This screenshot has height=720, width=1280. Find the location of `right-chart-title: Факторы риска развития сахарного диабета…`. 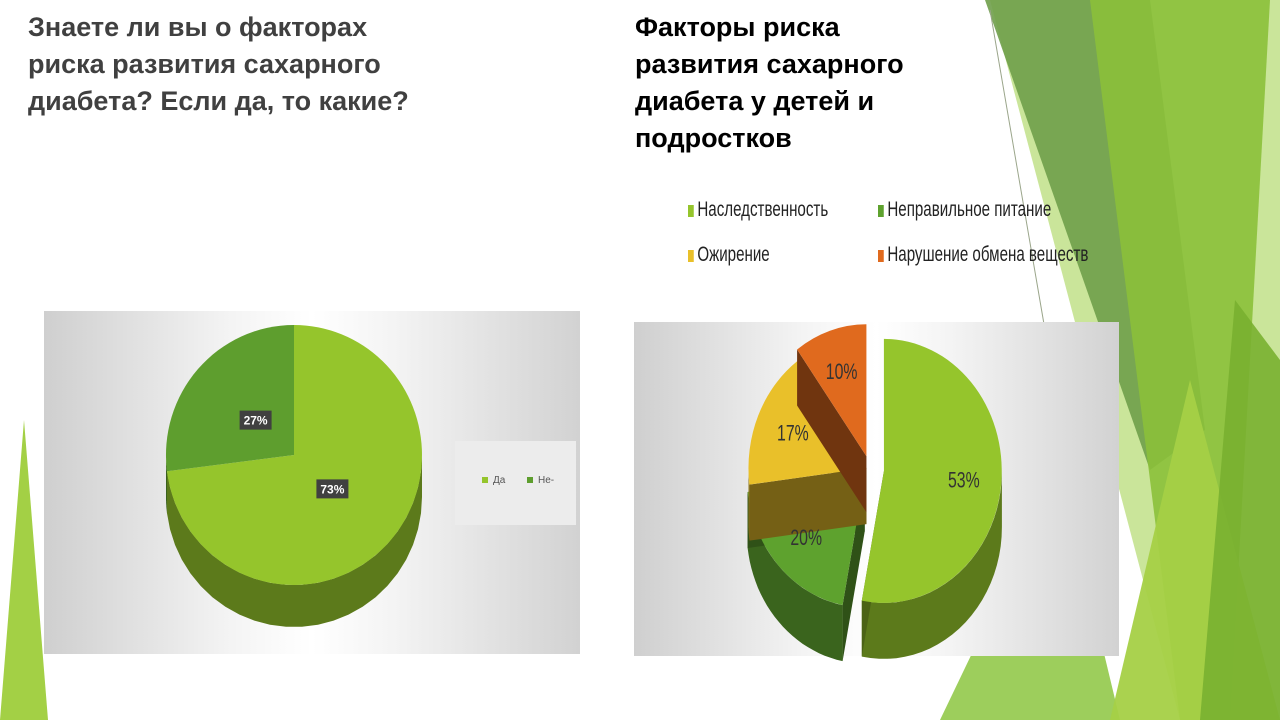

right-chart-title: Факторы риска развития сахарного диабета… is located at coordinates (769, 82).